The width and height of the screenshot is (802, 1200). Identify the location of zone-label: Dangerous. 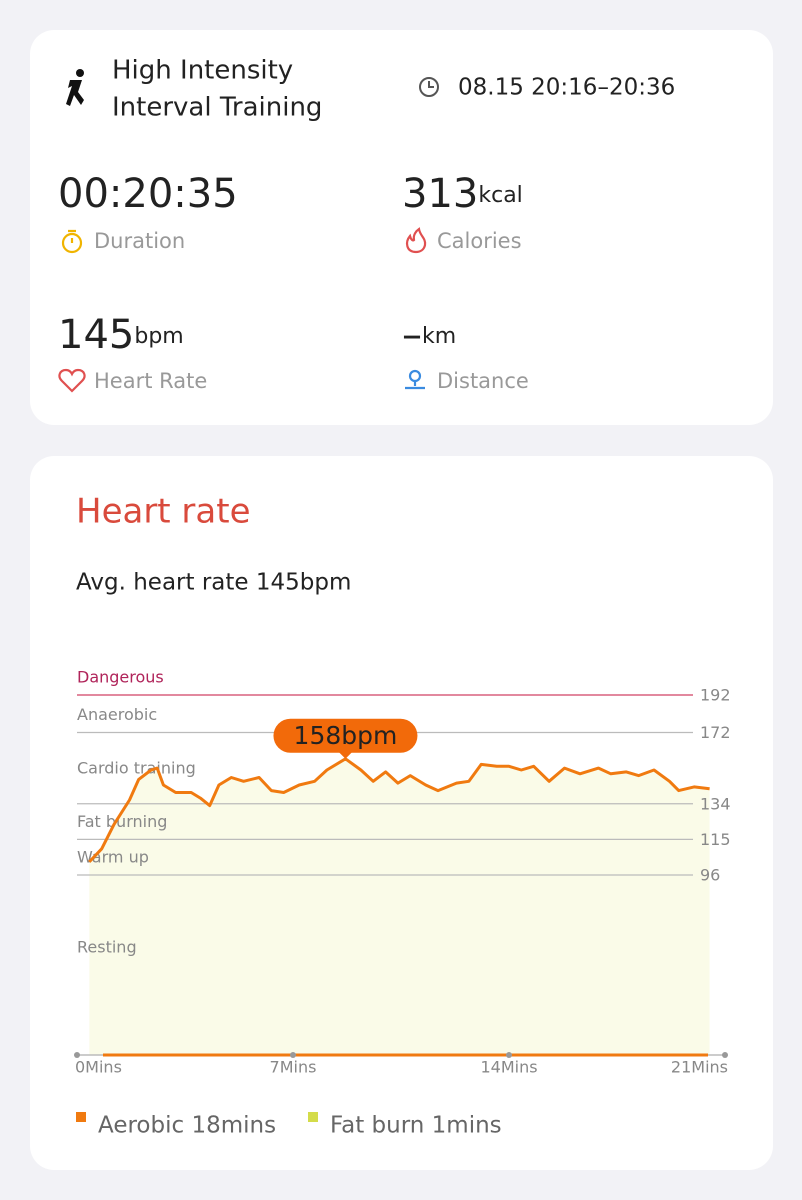
(120, 677).